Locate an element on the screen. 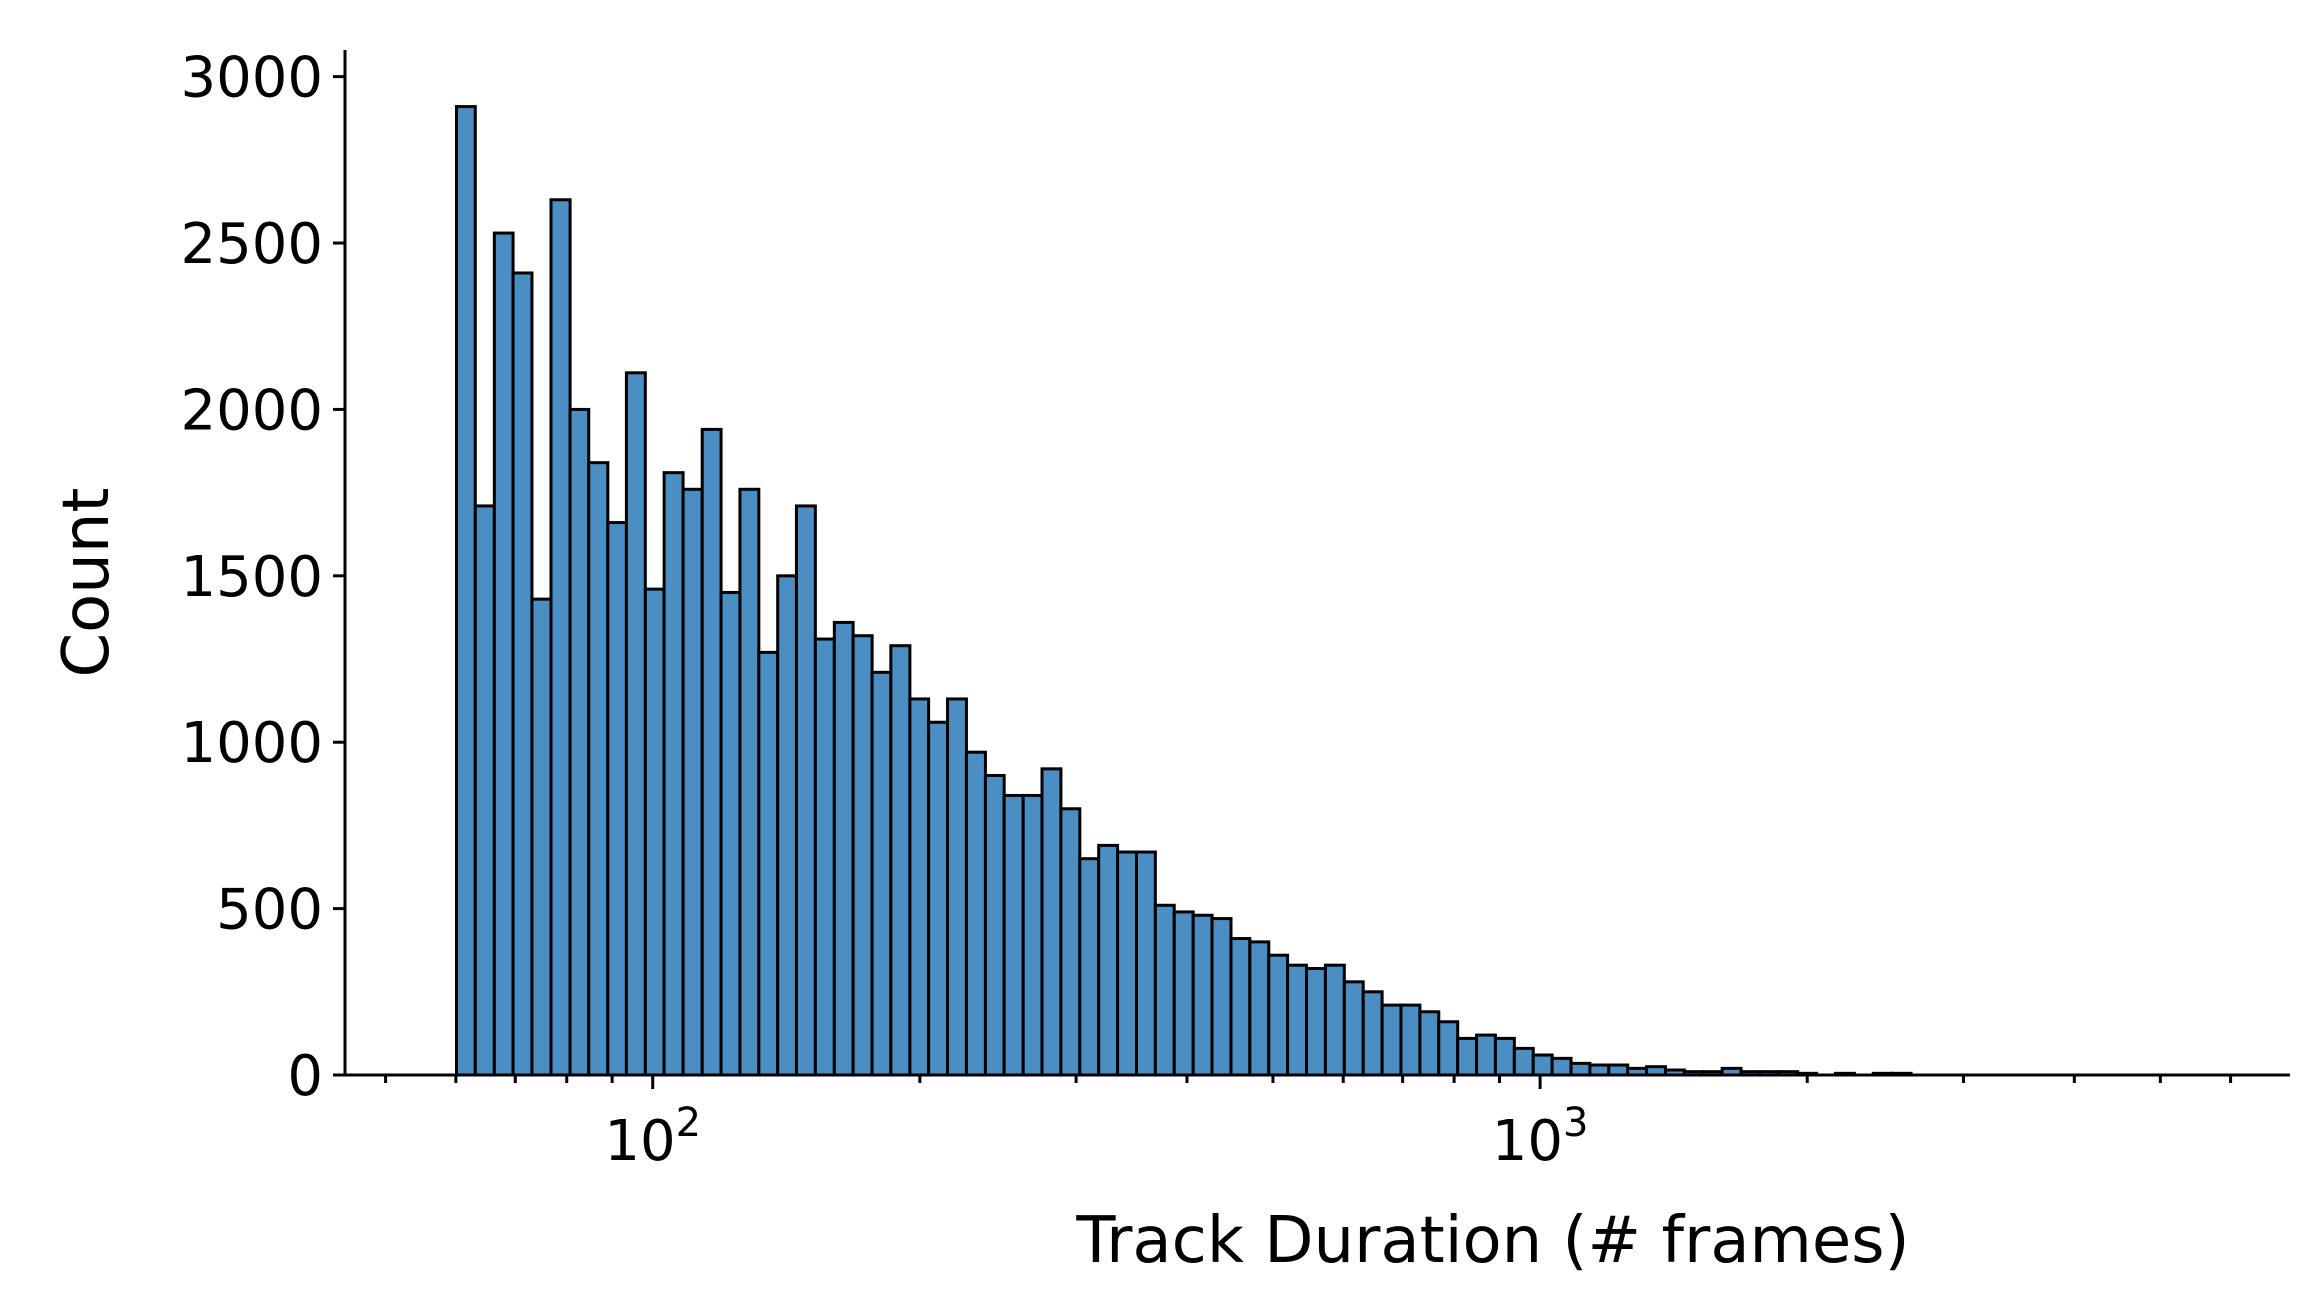  x-axis: 10² 10³ is located at coordinates (1317, 1123).